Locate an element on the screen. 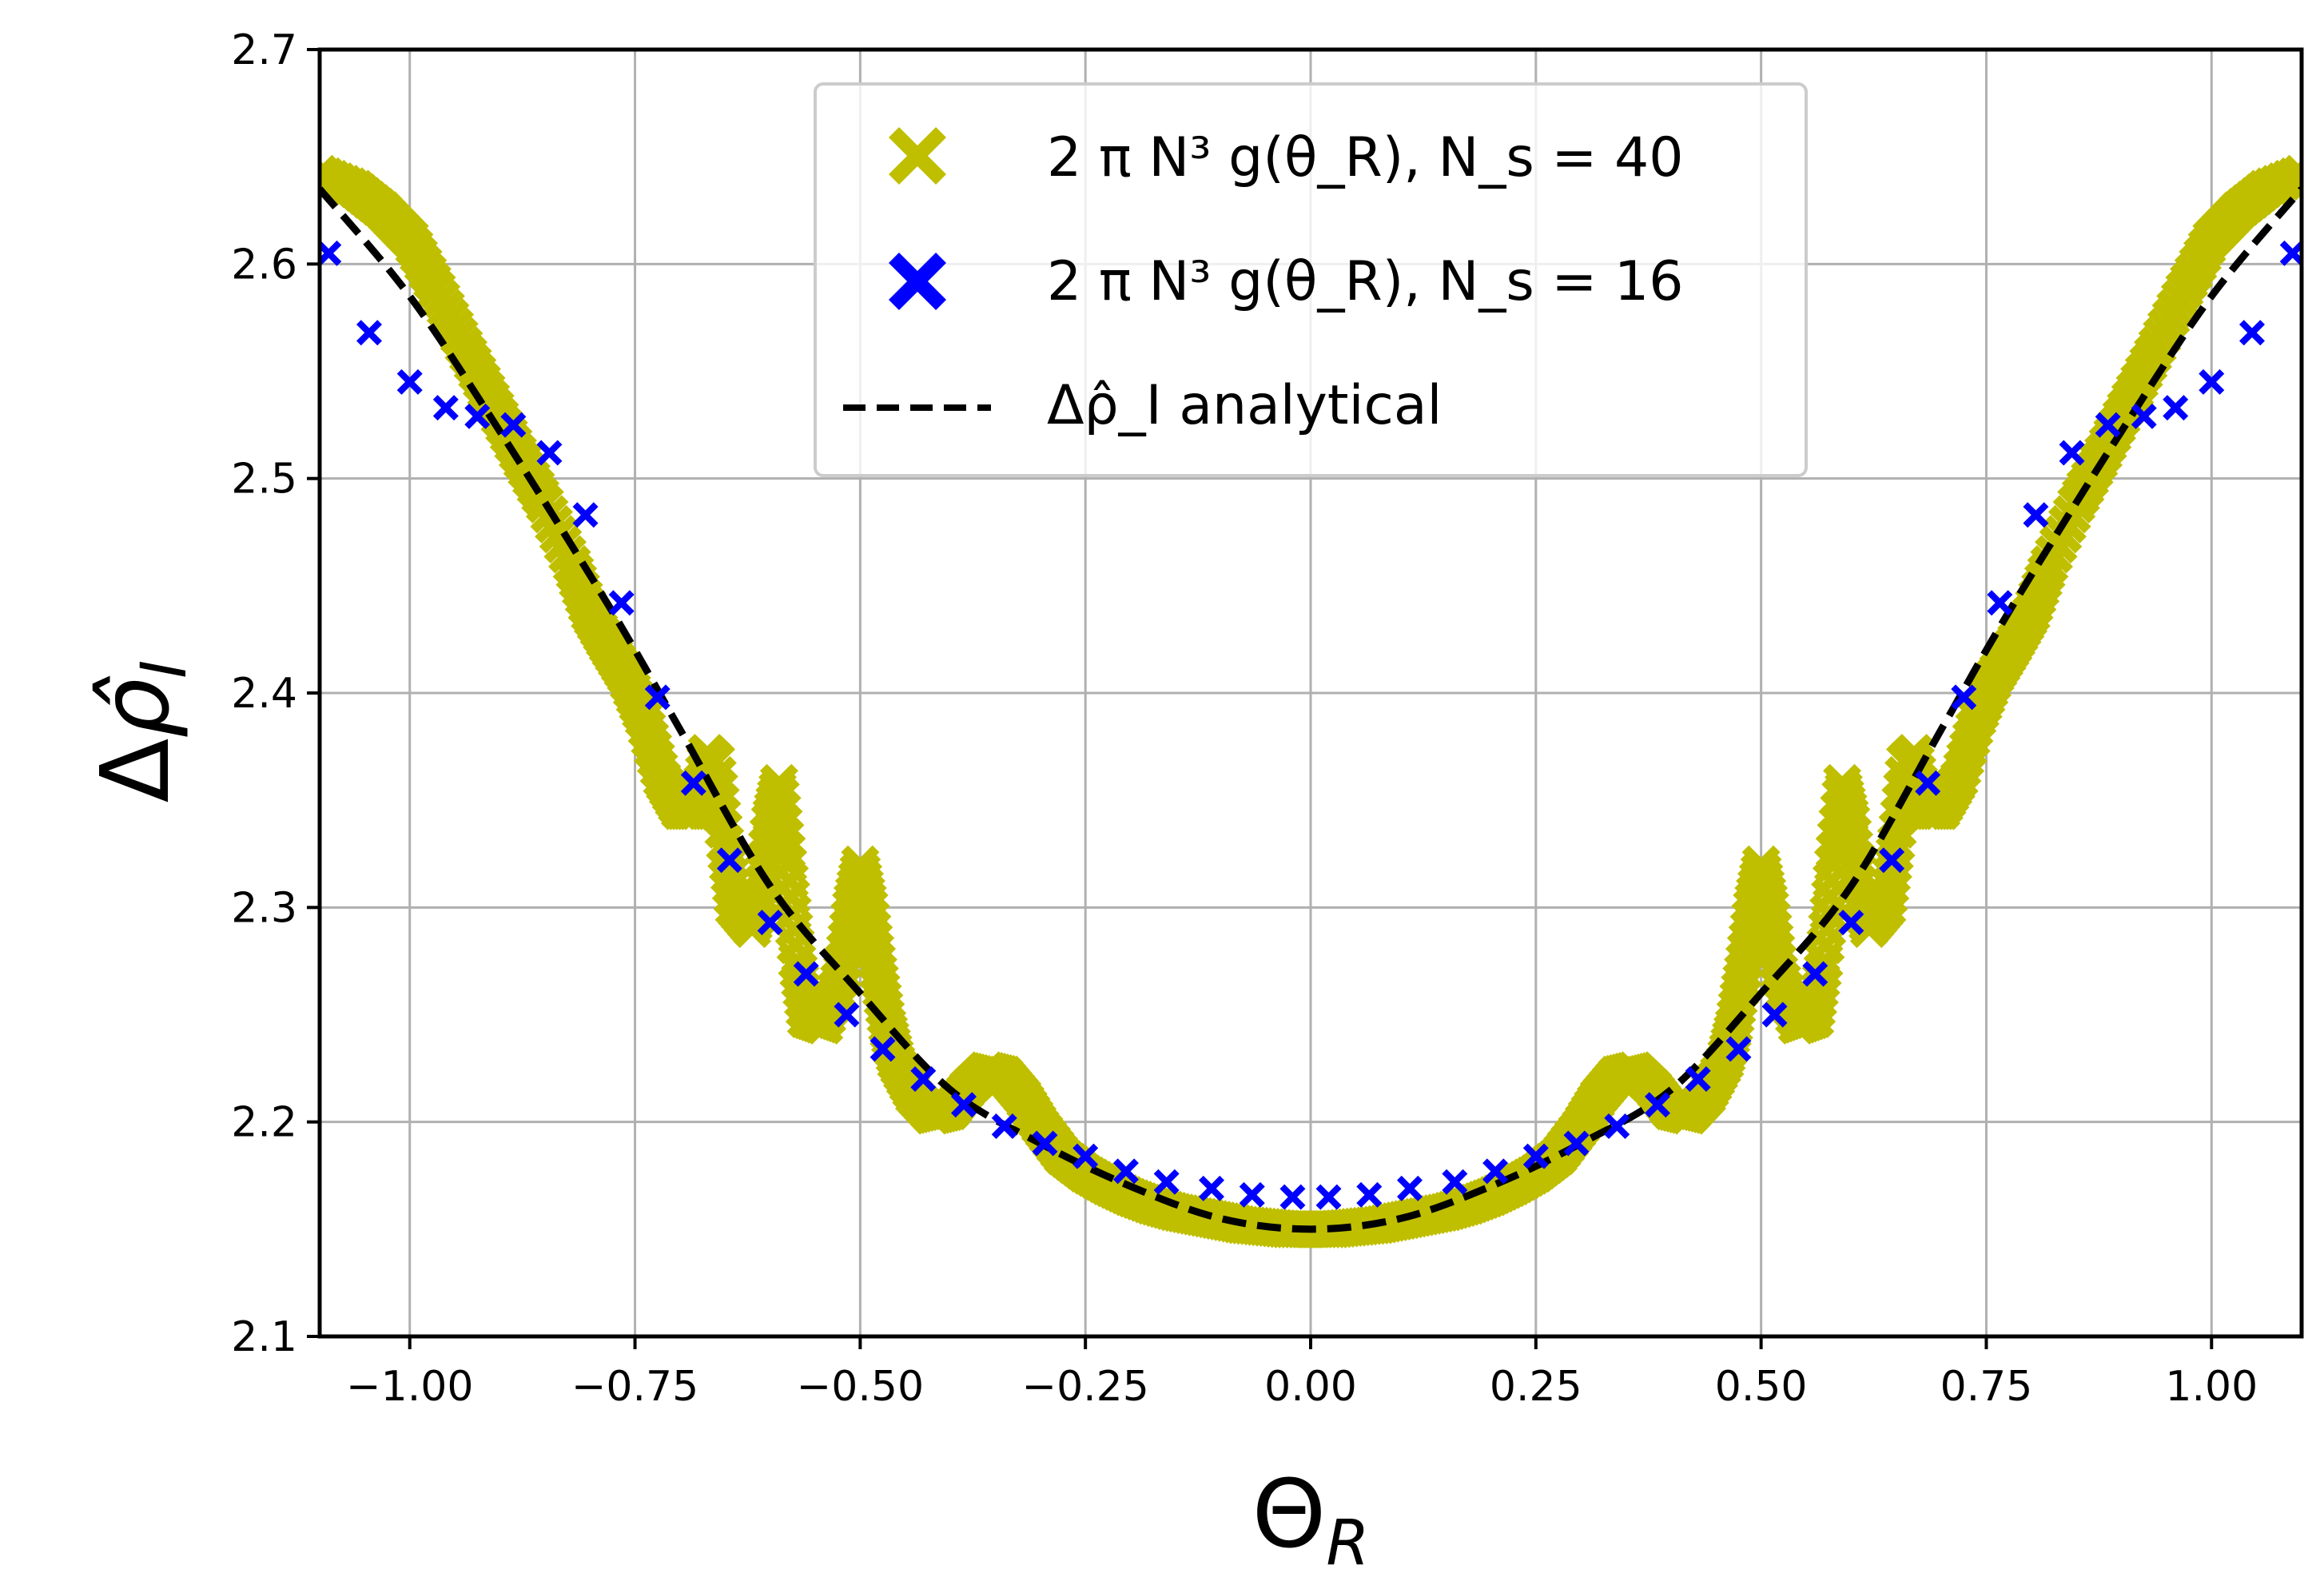  point-ns40 is located at coordinates (2292, 173).